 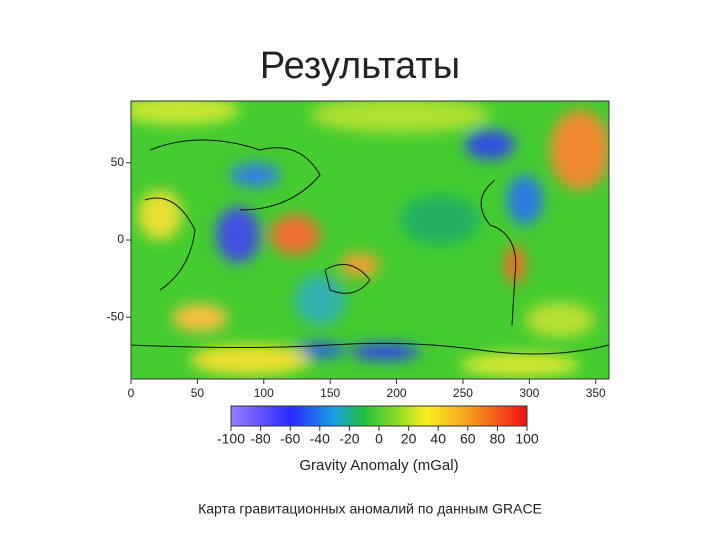 What do you see at coordinates (120, 239) in the screenshot?
I see `y-tick-label: 0` at bounding box center [120, 239].